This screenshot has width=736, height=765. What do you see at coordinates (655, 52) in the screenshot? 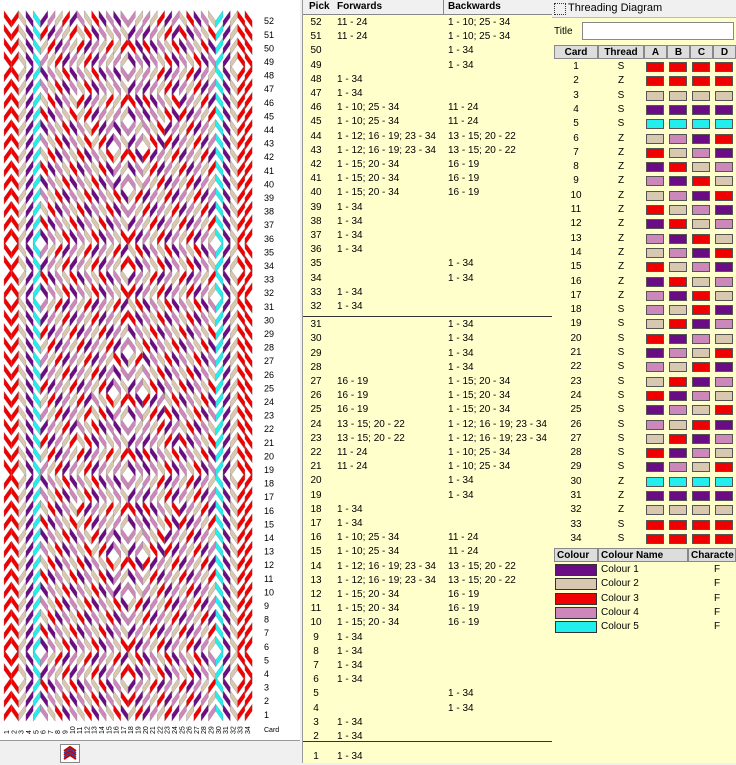
I see `hole-a-column-header: A` at bounding box center [655, 52].